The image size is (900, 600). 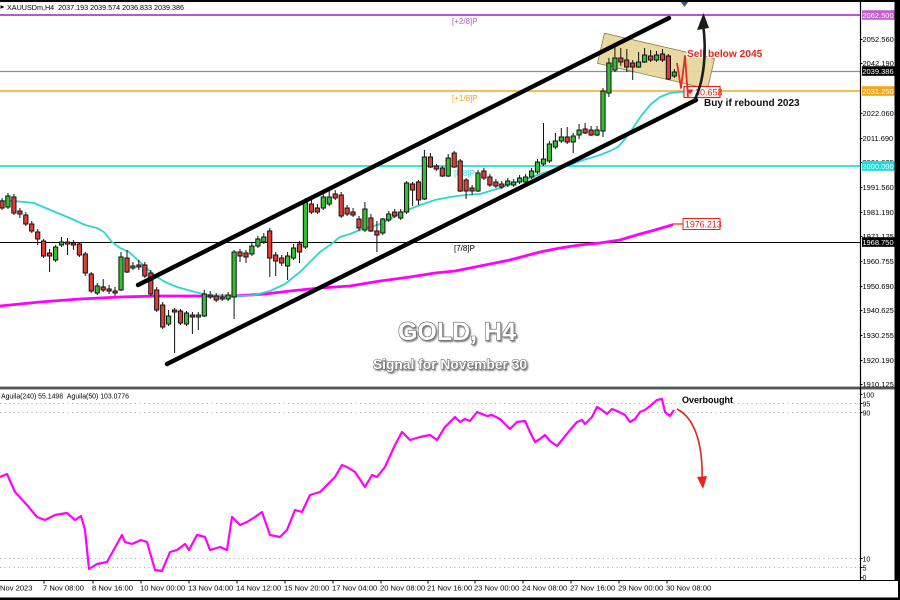 I want to click on svg-text: 1960.755, so click(x=878, y=261).